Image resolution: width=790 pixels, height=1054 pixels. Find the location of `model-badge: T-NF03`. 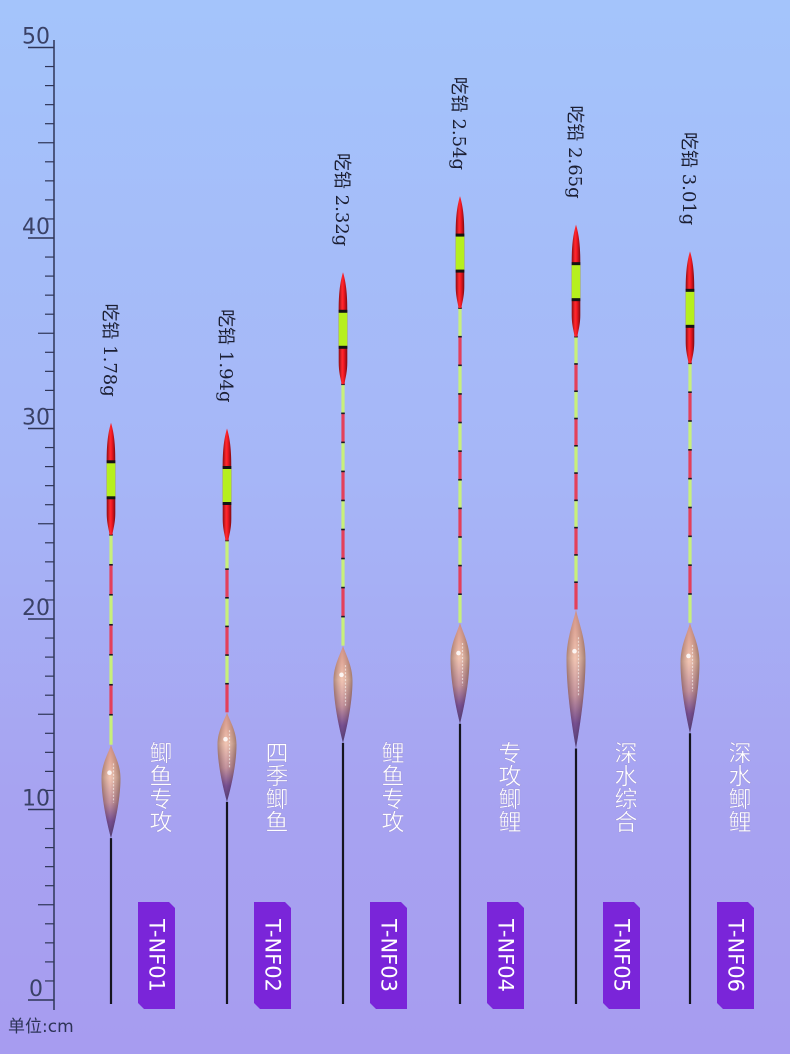

model-badge: T-NF03 is located at coordinates (388, 955).